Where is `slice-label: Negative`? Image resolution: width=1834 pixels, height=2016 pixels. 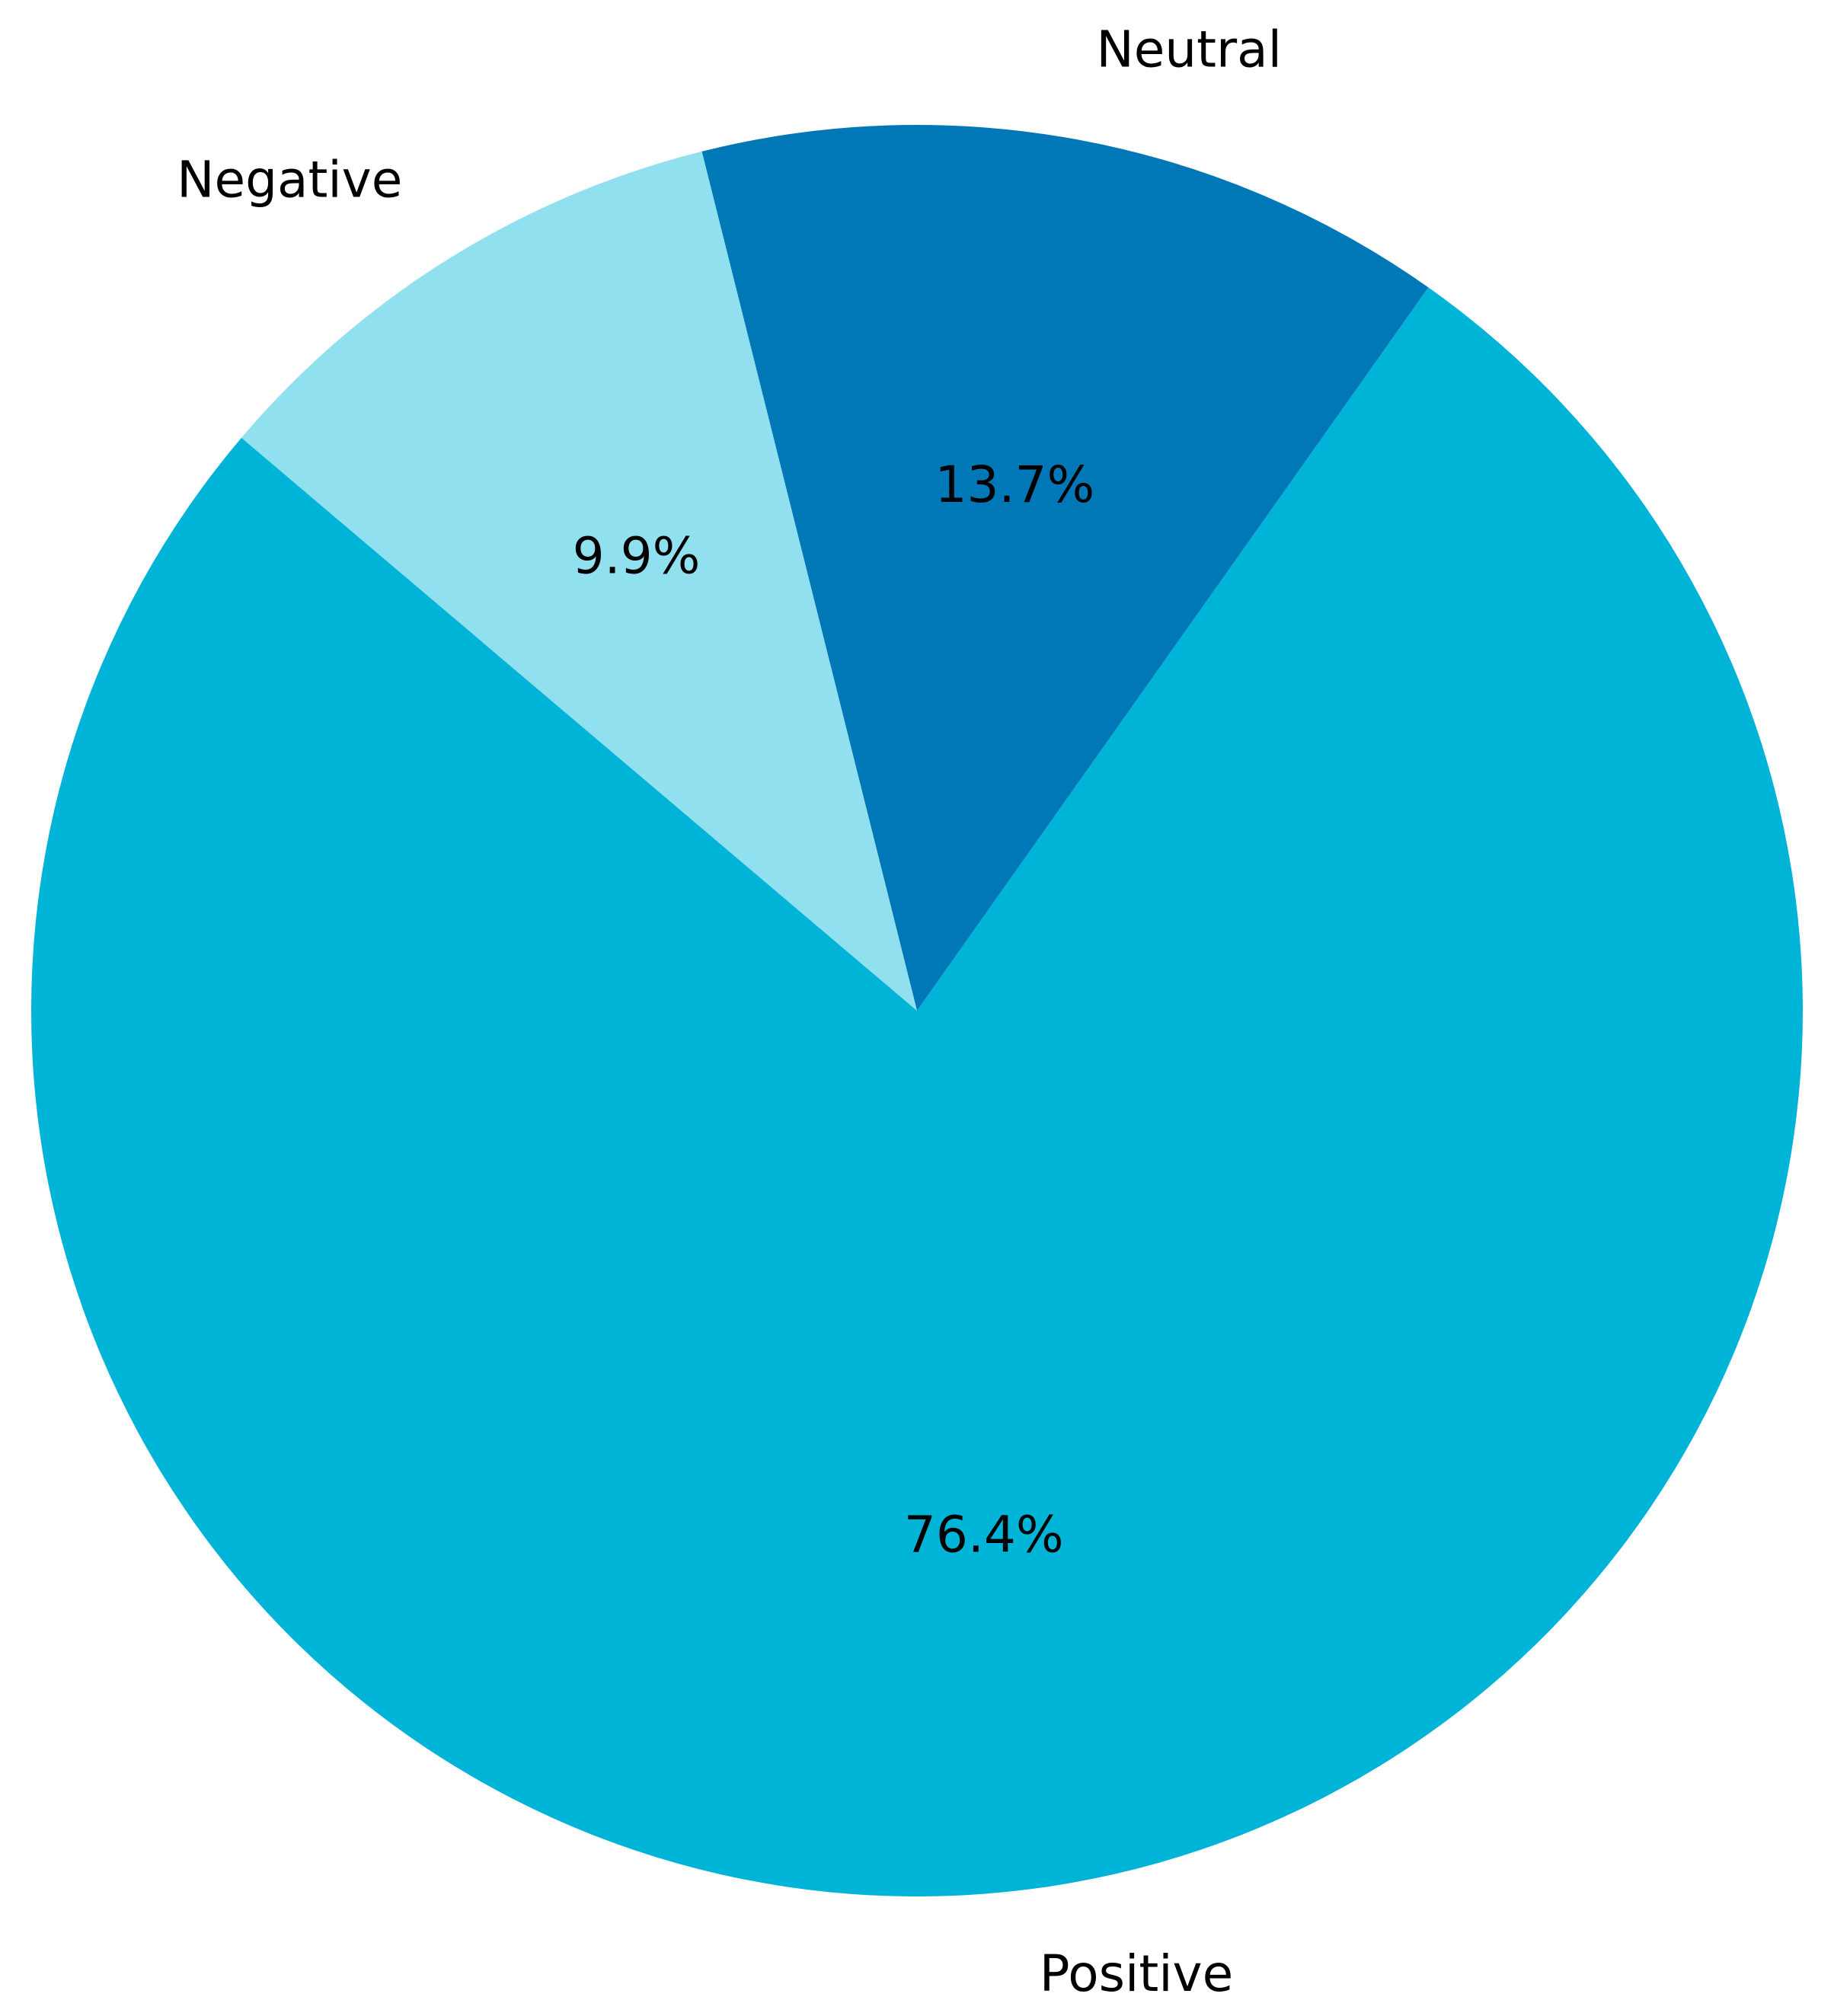 slice-label: Negative is located at coordinates (289, 180).